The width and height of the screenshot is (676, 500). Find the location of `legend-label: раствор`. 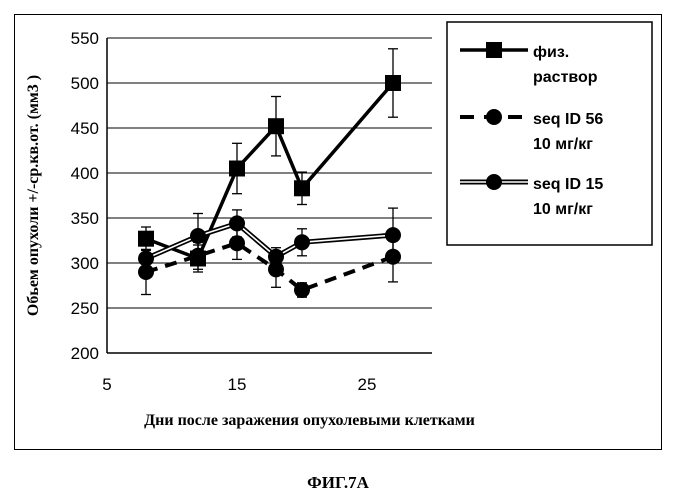

legend-label: раствор is located at coordinates (565, 77).